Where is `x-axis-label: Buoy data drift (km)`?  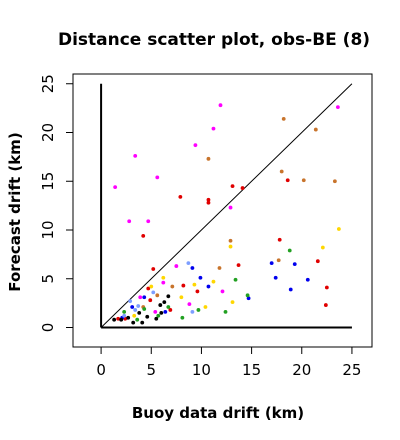
x-axis-label: Buoy data drift (km) is located at coordinates (218, 413).